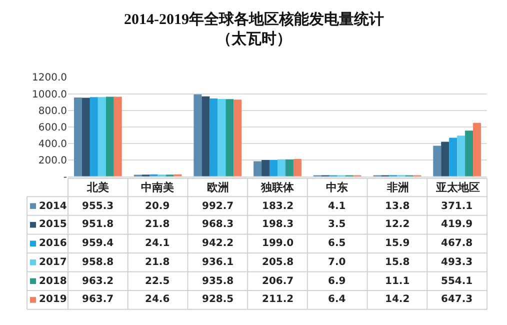 Image resolution: width=507 pixels, height=325 pixels. Describe the element at coordinates (98, 224) in the screenshot. I see `data-label: 951.8` at that location.